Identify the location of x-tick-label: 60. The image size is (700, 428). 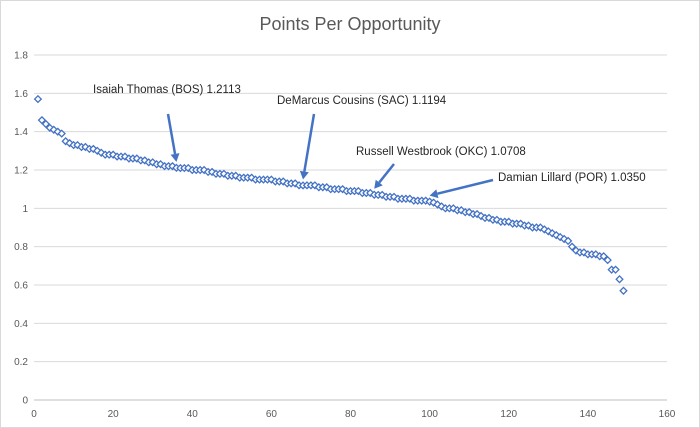
(272, 414).